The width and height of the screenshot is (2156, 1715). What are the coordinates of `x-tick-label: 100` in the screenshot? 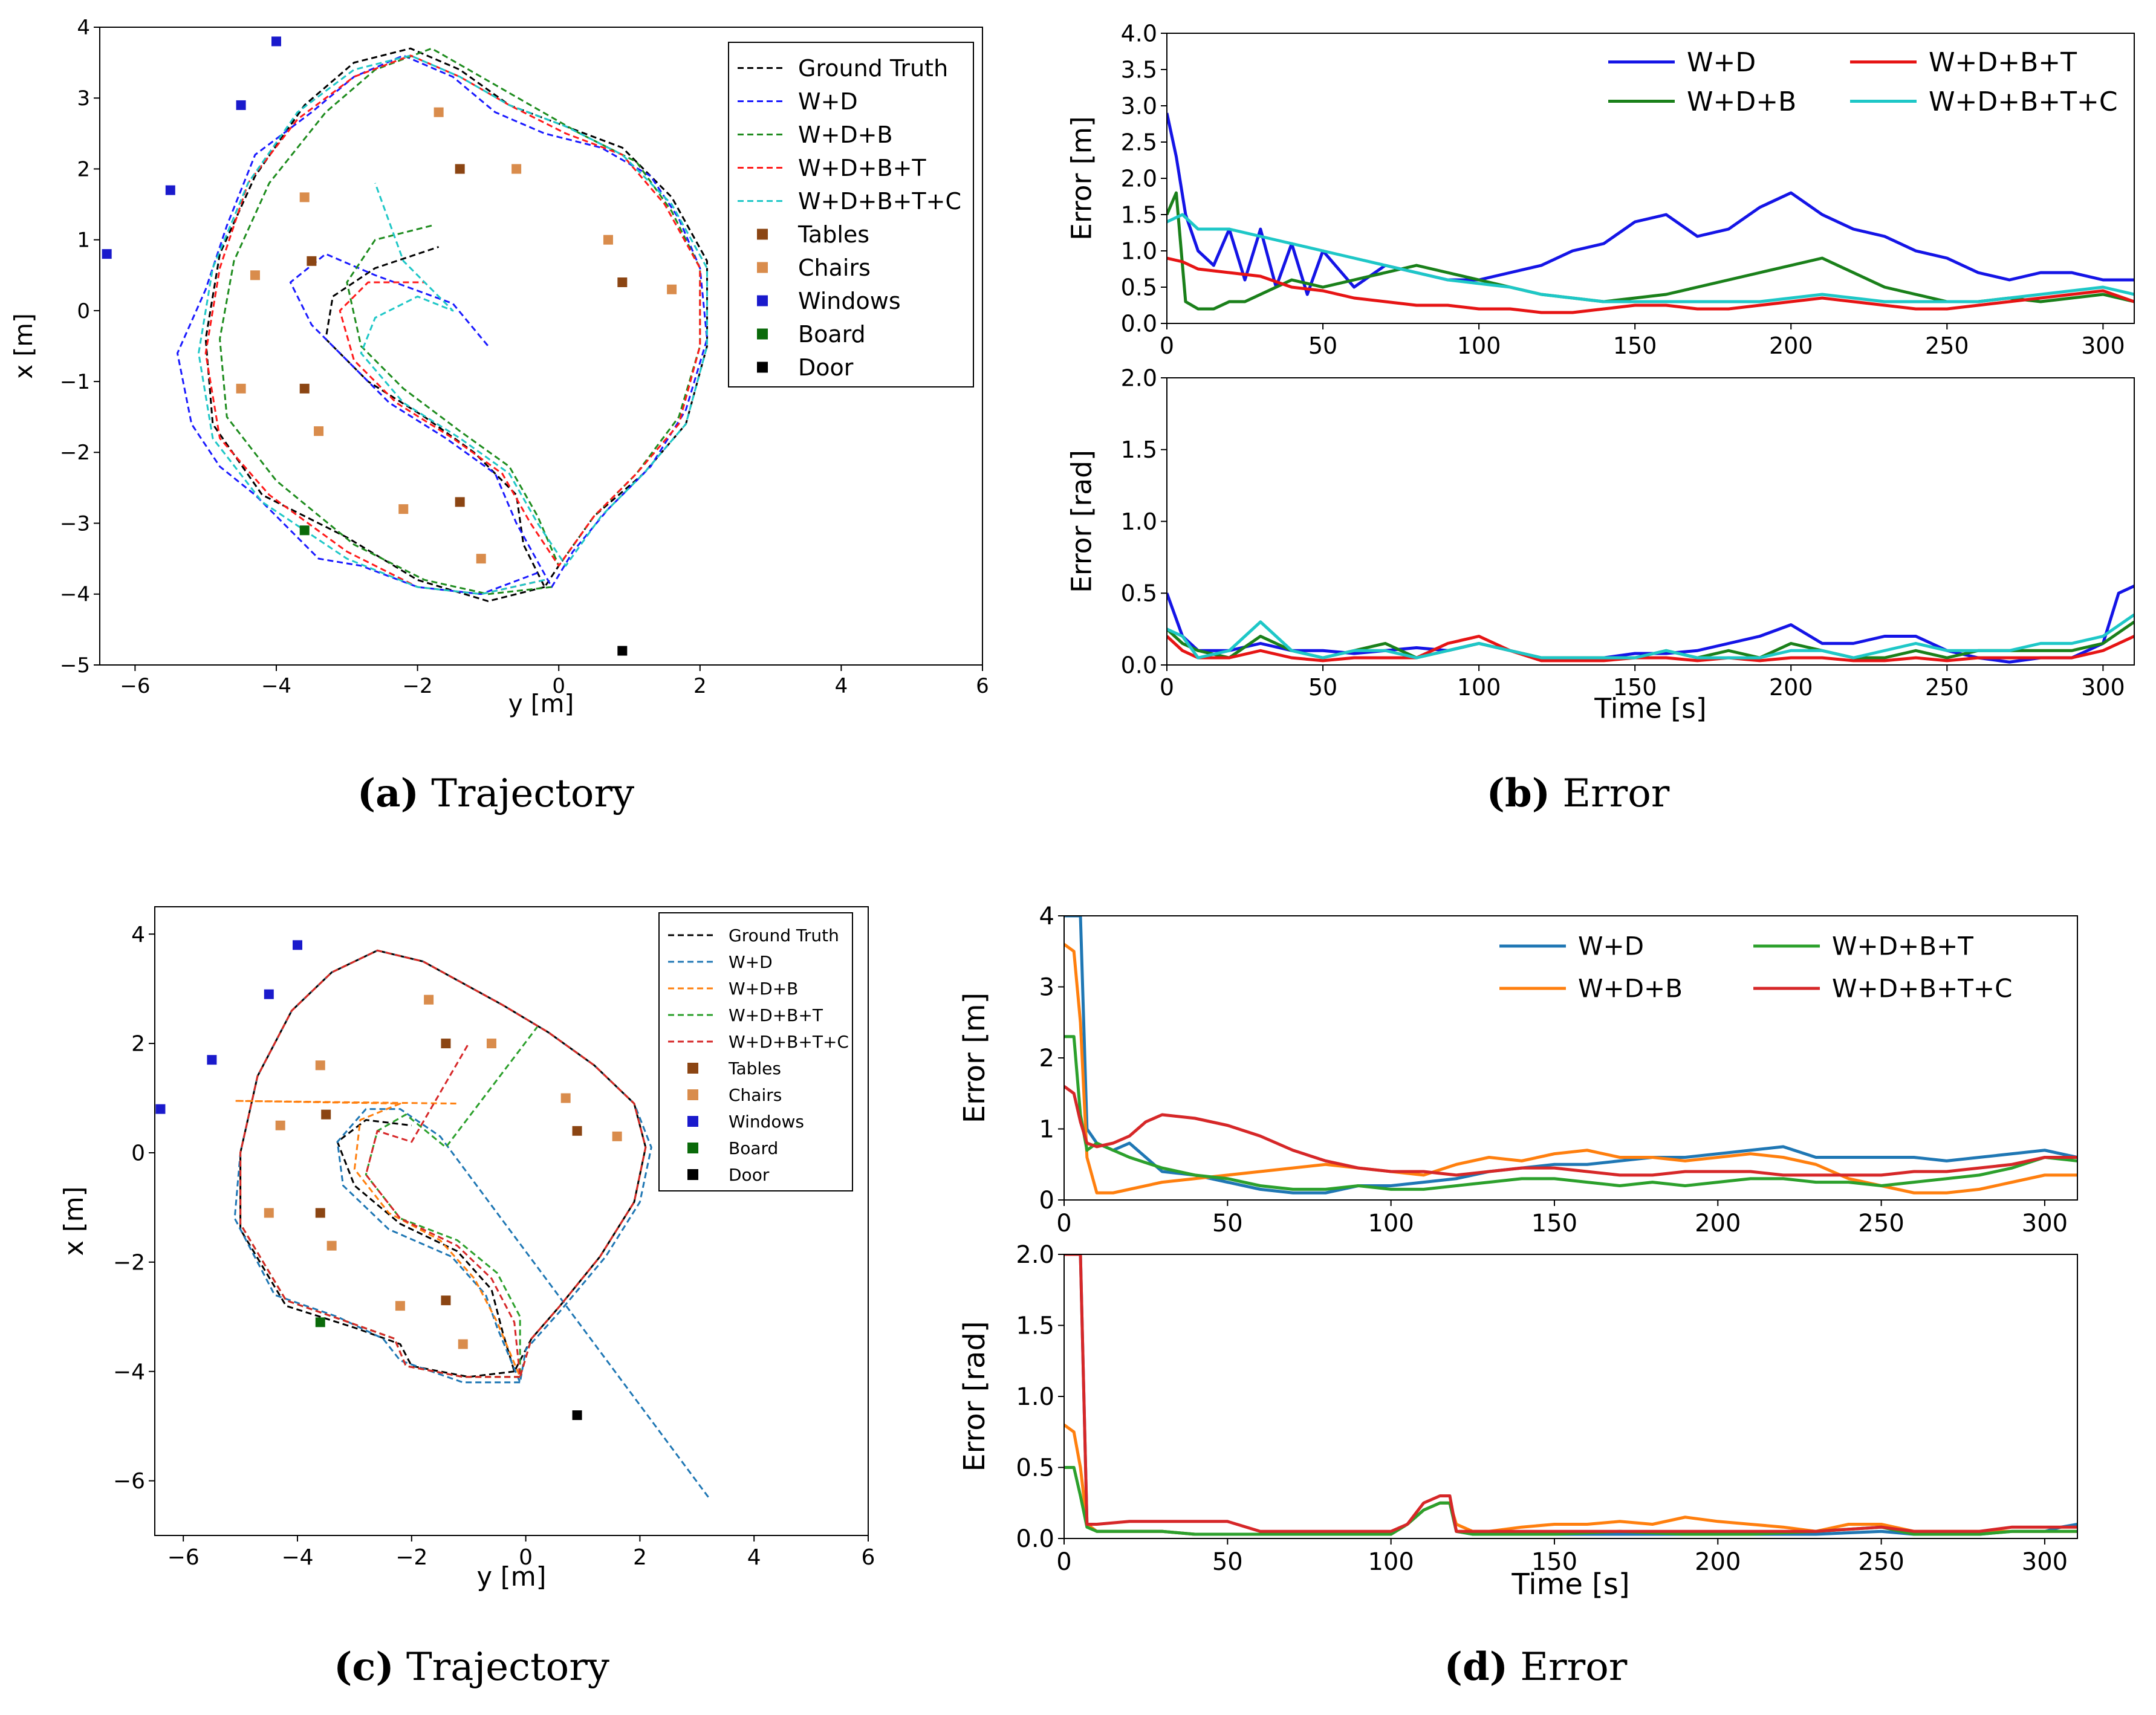 It's located at (1391, 1562).